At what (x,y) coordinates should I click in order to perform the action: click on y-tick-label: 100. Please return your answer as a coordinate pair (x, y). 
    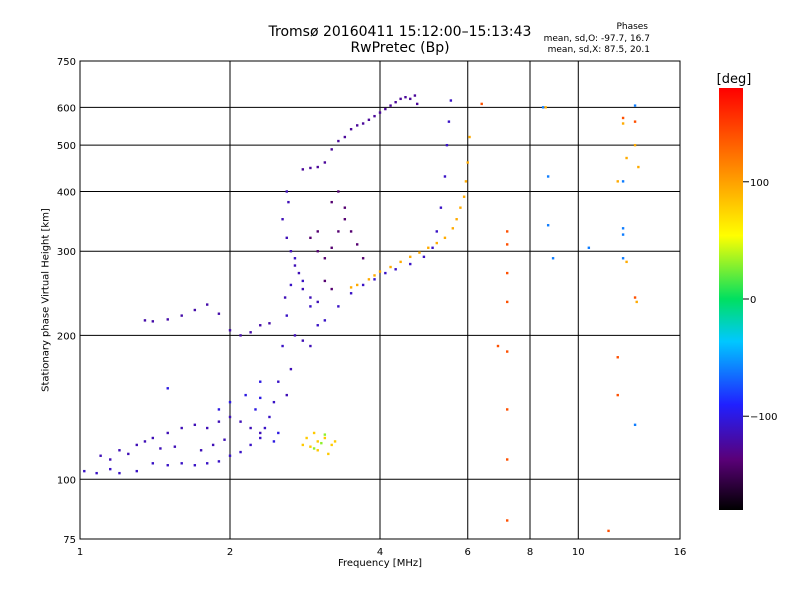
    Looking at the image, I should click on (66, 480).